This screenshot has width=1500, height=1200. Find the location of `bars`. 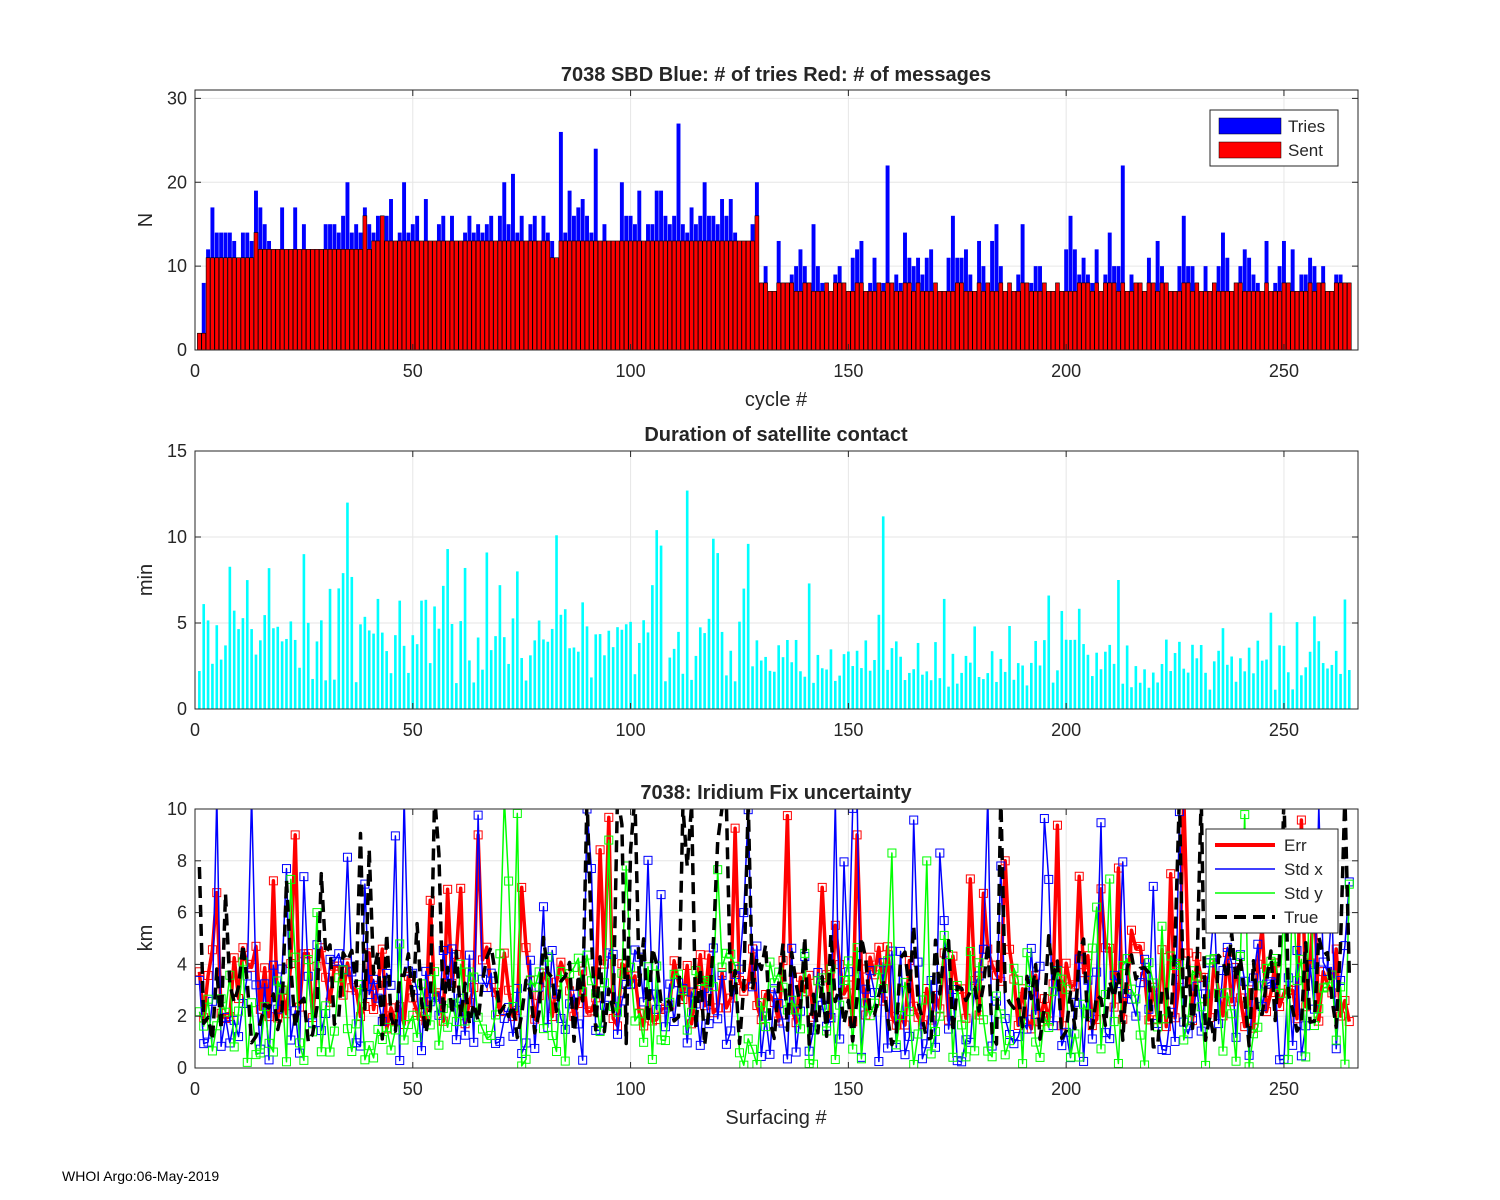

bars is located at coordinates (774, 599).